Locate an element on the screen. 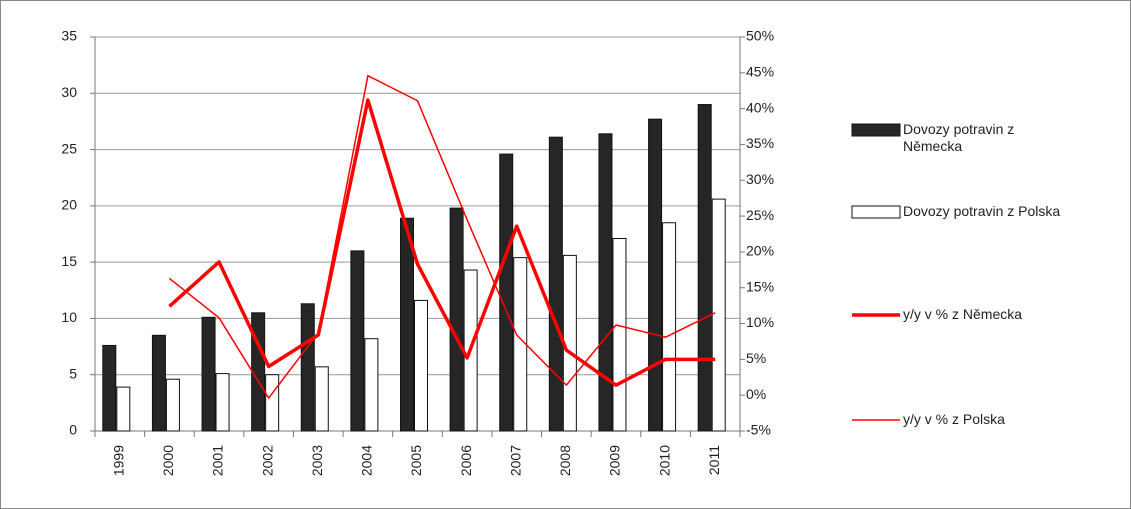 This screenshot has height=509, width=1131. y2-tick-label: 15% is located at coordinates (760, 286).